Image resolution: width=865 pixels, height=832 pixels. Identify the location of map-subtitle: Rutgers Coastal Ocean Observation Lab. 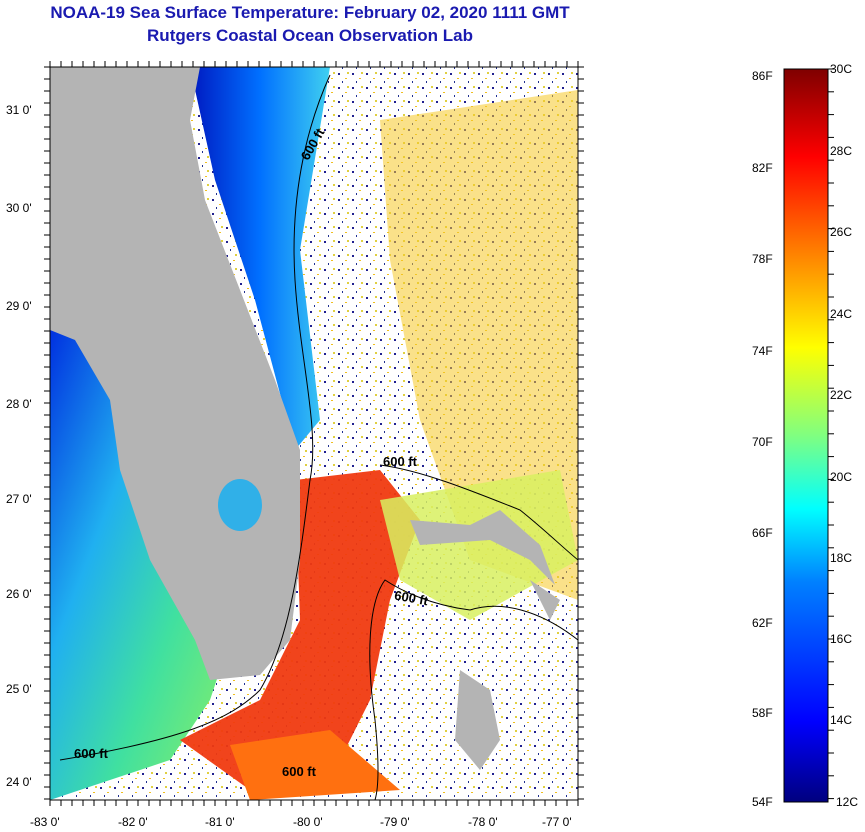
(310, 35).